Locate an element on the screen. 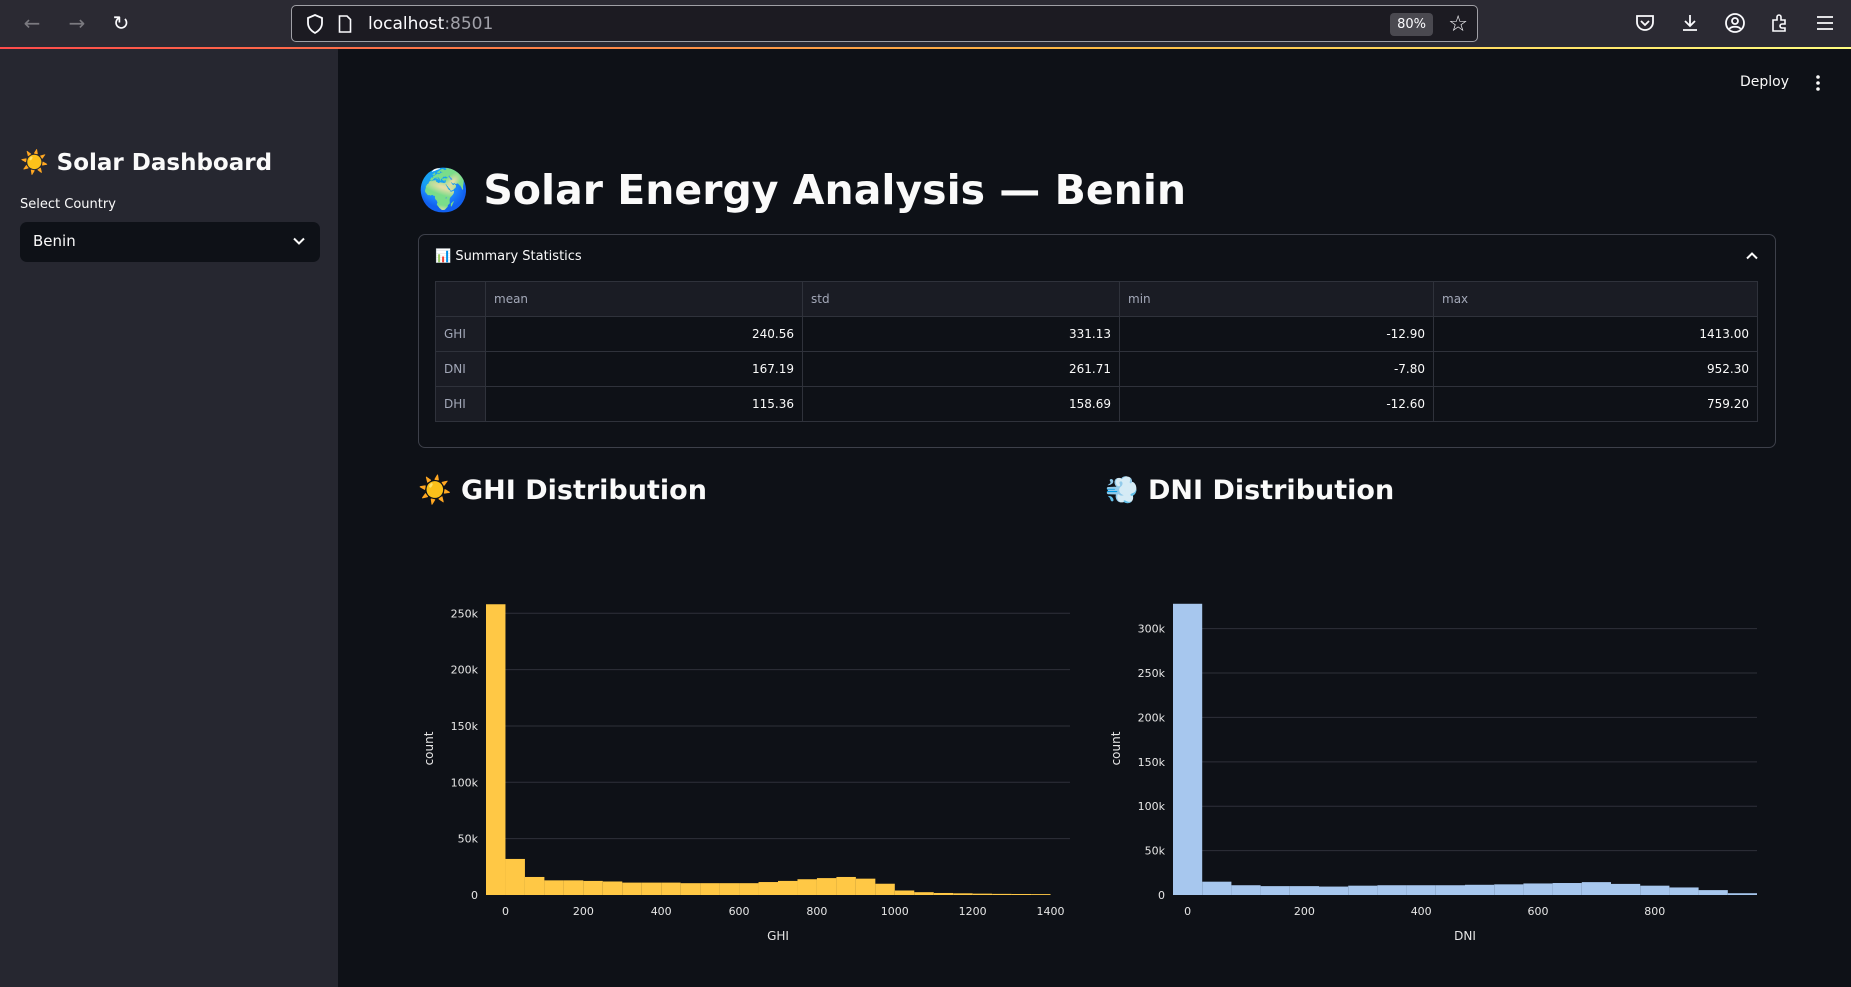 Image resolution: width=1851 pixels, height=987 pixels. y-tick-label: 300k is located at coordinates (1152, 629).